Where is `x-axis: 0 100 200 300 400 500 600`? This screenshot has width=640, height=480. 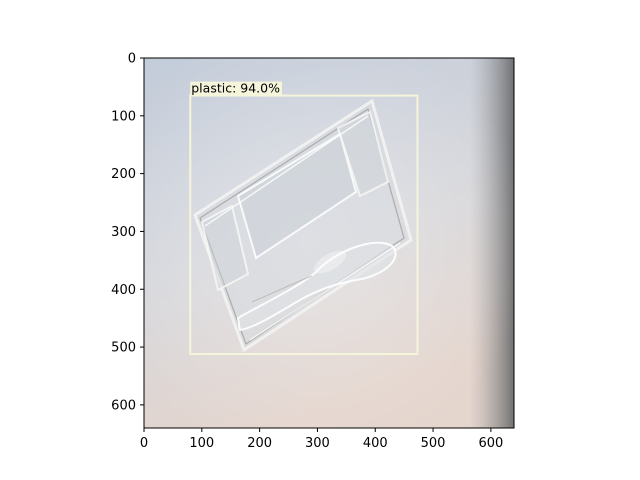
x-axis: 0 100 200 300 400 500 600 is located at coordinates (321, 439).